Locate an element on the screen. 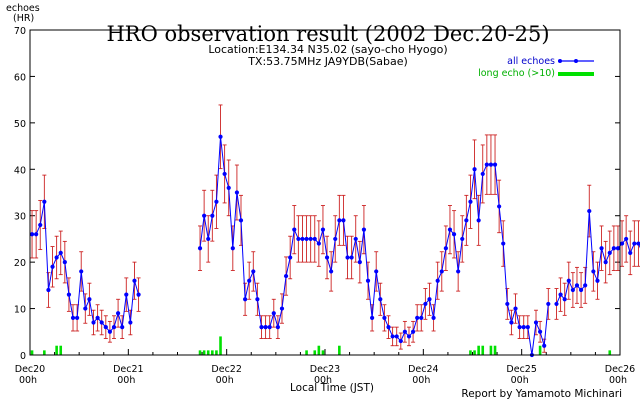 This screenshot has width=640, height=400. legend-marker-all-echoes-right is located at coordinates (576, 61).